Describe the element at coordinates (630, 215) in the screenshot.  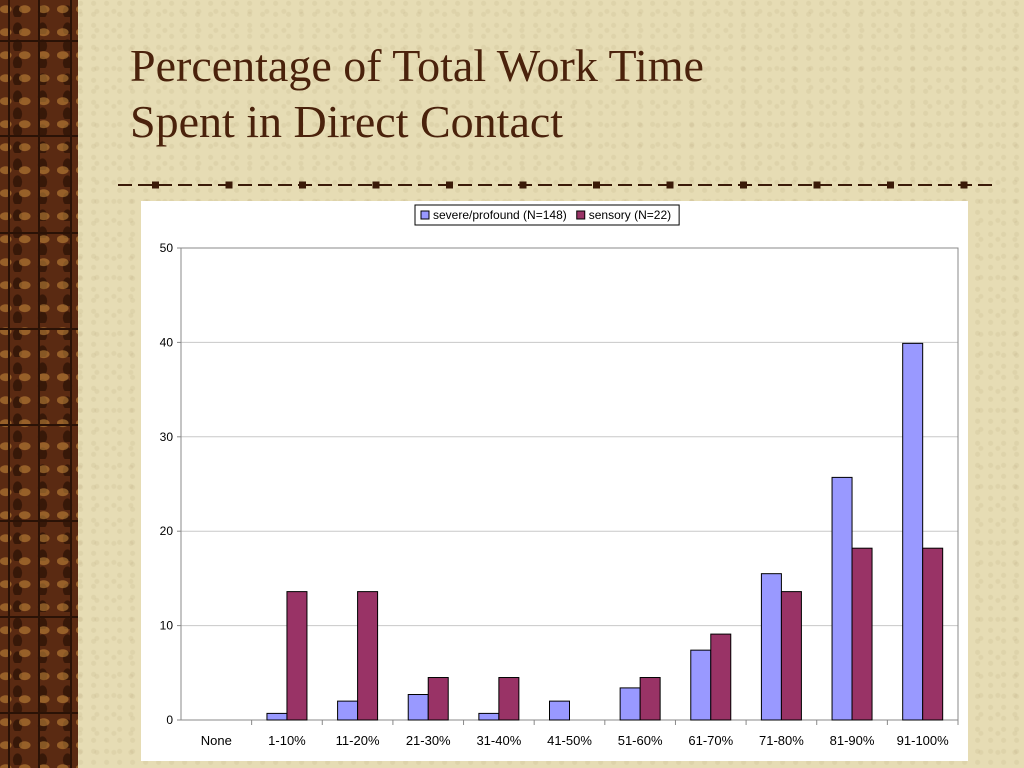
I see `legend-label: sensory (N=22)` at that location.